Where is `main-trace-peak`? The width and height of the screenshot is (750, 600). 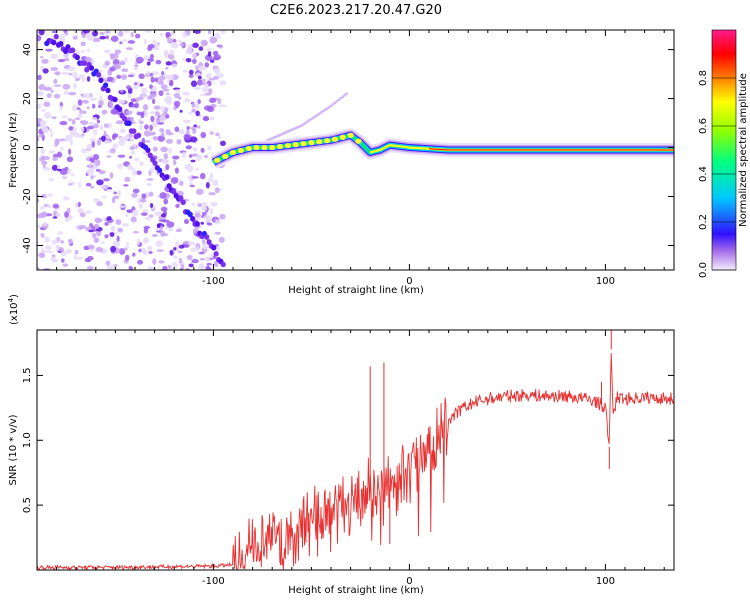
main-trace-peak is located at coordinates (551, 149).